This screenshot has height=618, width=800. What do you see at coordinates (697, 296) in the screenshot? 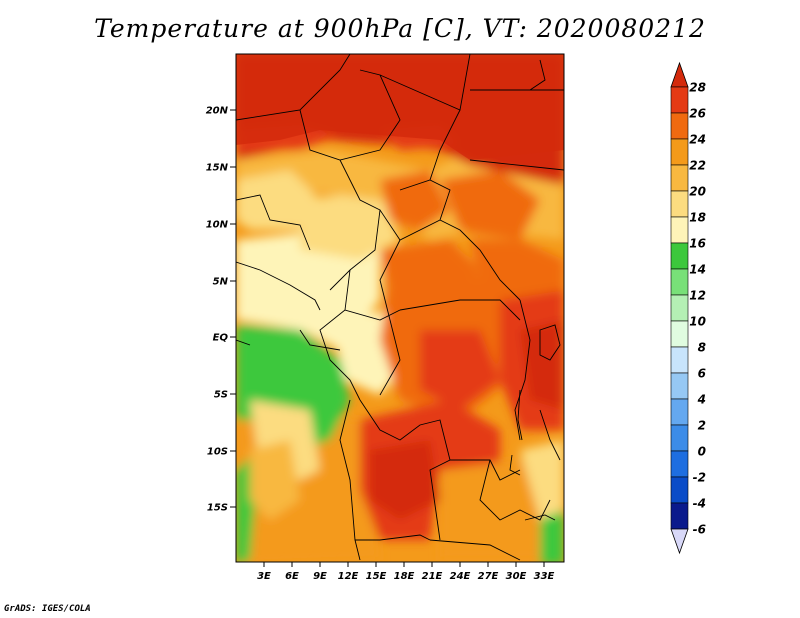
I see `colorbar-label: 12` at bounding box center [697, 296].